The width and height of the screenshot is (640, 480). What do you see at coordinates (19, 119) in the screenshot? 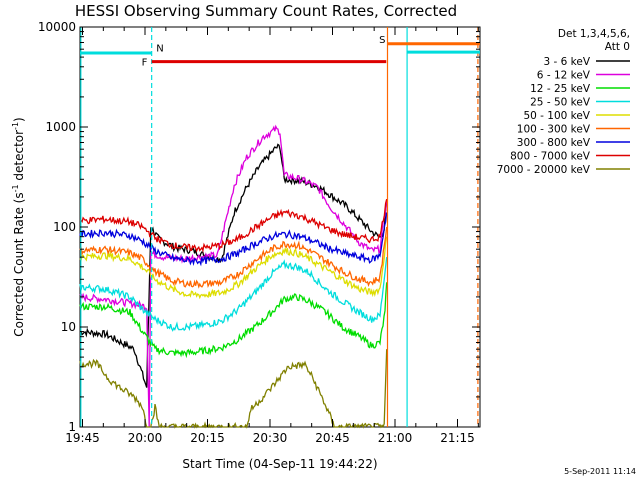
I see `y-axis-title-end: )` at bounding box center [19, 119].